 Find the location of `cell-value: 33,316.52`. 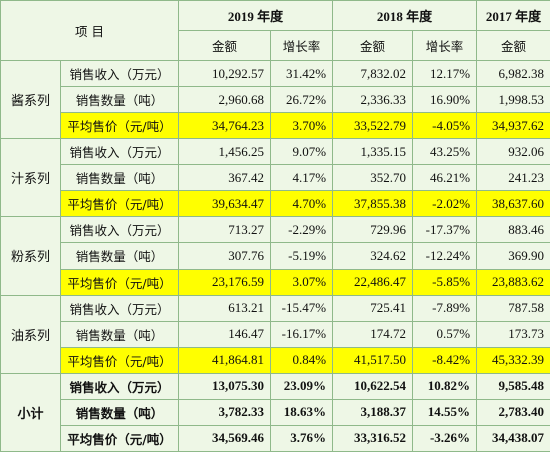

cell-value: 33,316.52 is located at coordinates (373, 438).